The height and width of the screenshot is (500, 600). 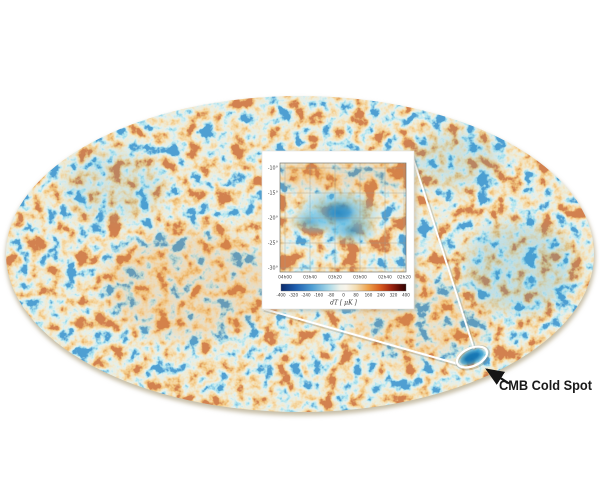 I want to click on callout-line-lower, so click(x=361, y=336).